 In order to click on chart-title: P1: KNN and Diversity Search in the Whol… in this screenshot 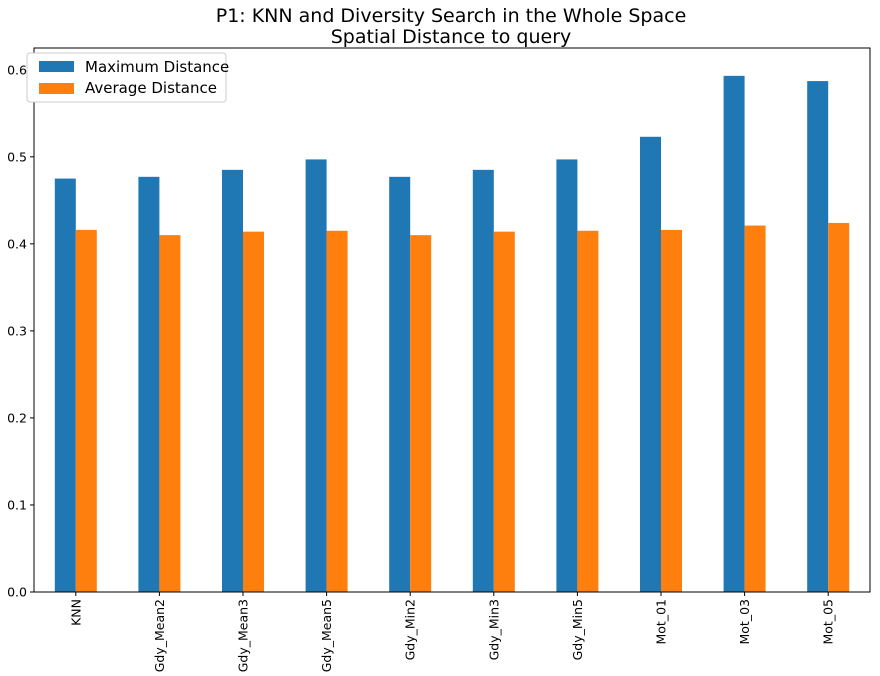, I will do `click(451, 16)`.